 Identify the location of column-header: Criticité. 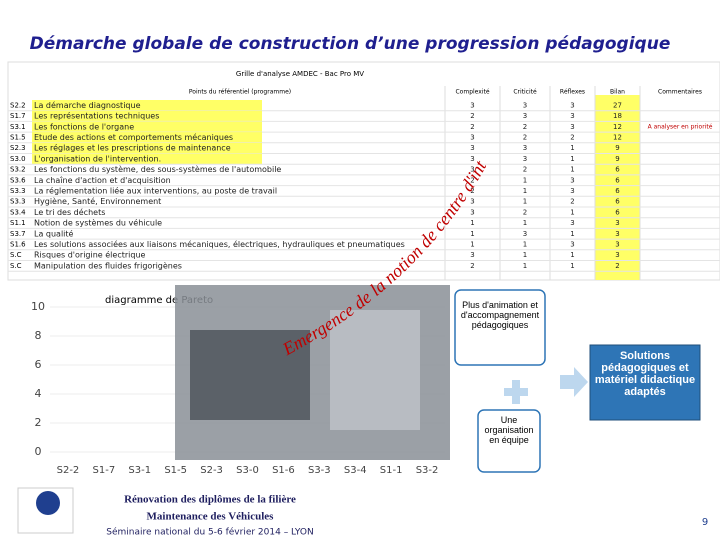
(525, 92).